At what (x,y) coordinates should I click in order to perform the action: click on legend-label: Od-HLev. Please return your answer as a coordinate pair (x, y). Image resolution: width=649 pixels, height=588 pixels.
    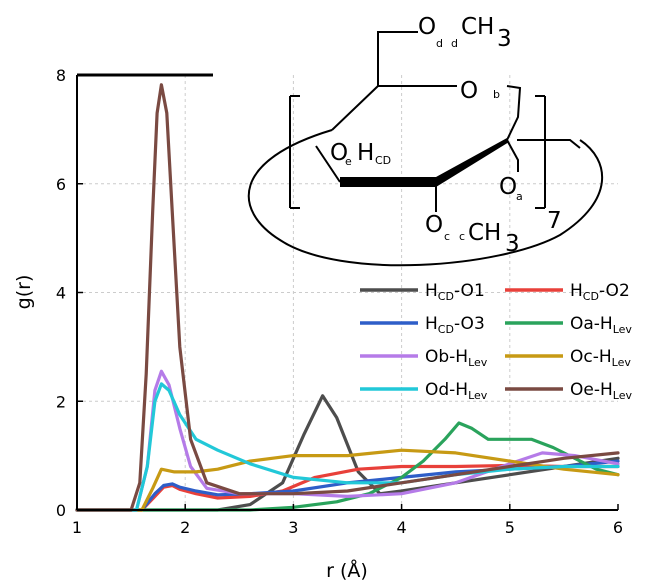
    Looking at the image, I should click on (456, 391).